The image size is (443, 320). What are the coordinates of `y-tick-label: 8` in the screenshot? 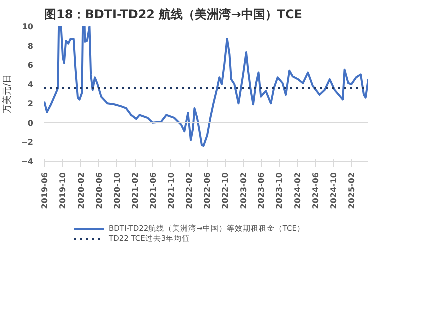 It's located at (31, 46).